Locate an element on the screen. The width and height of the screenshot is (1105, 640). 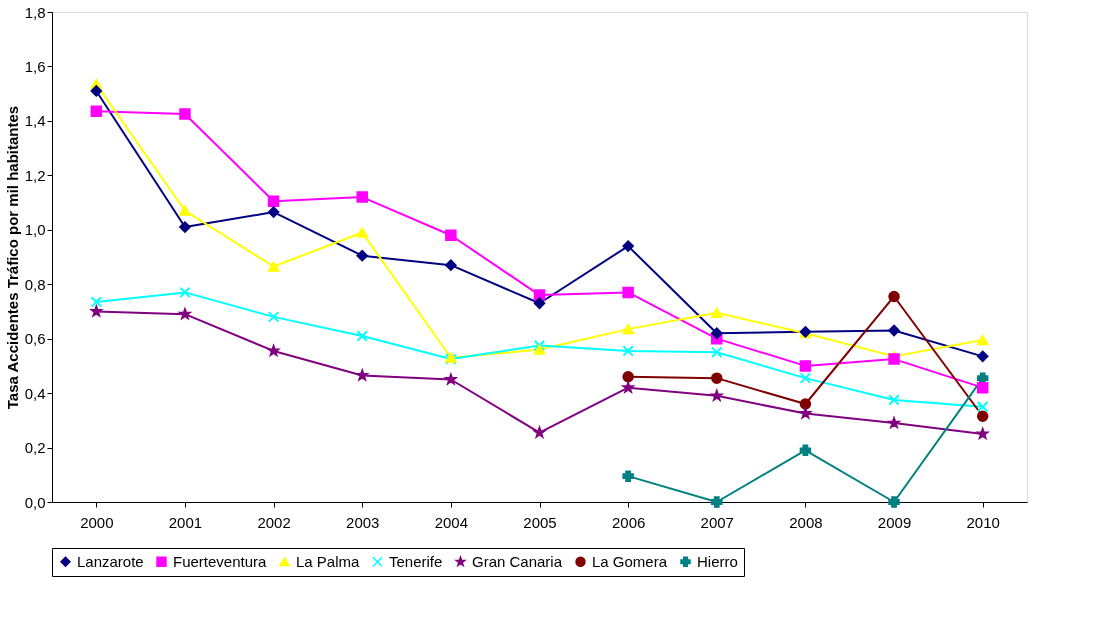
x-tick-label: 2009 is located at coordinates (894, 522).